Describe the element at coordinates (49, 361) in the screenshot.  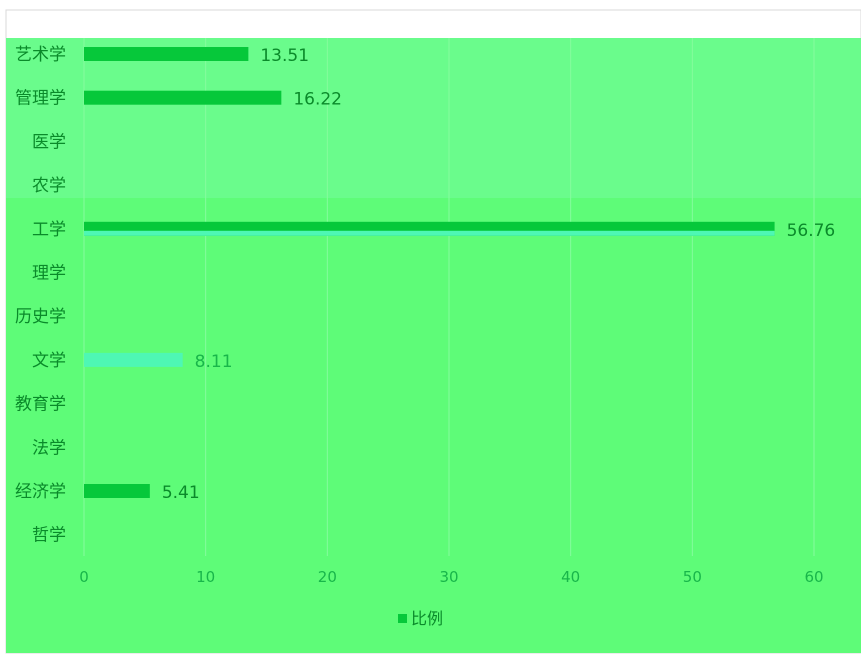
I see `category-label: 文学` at that location.